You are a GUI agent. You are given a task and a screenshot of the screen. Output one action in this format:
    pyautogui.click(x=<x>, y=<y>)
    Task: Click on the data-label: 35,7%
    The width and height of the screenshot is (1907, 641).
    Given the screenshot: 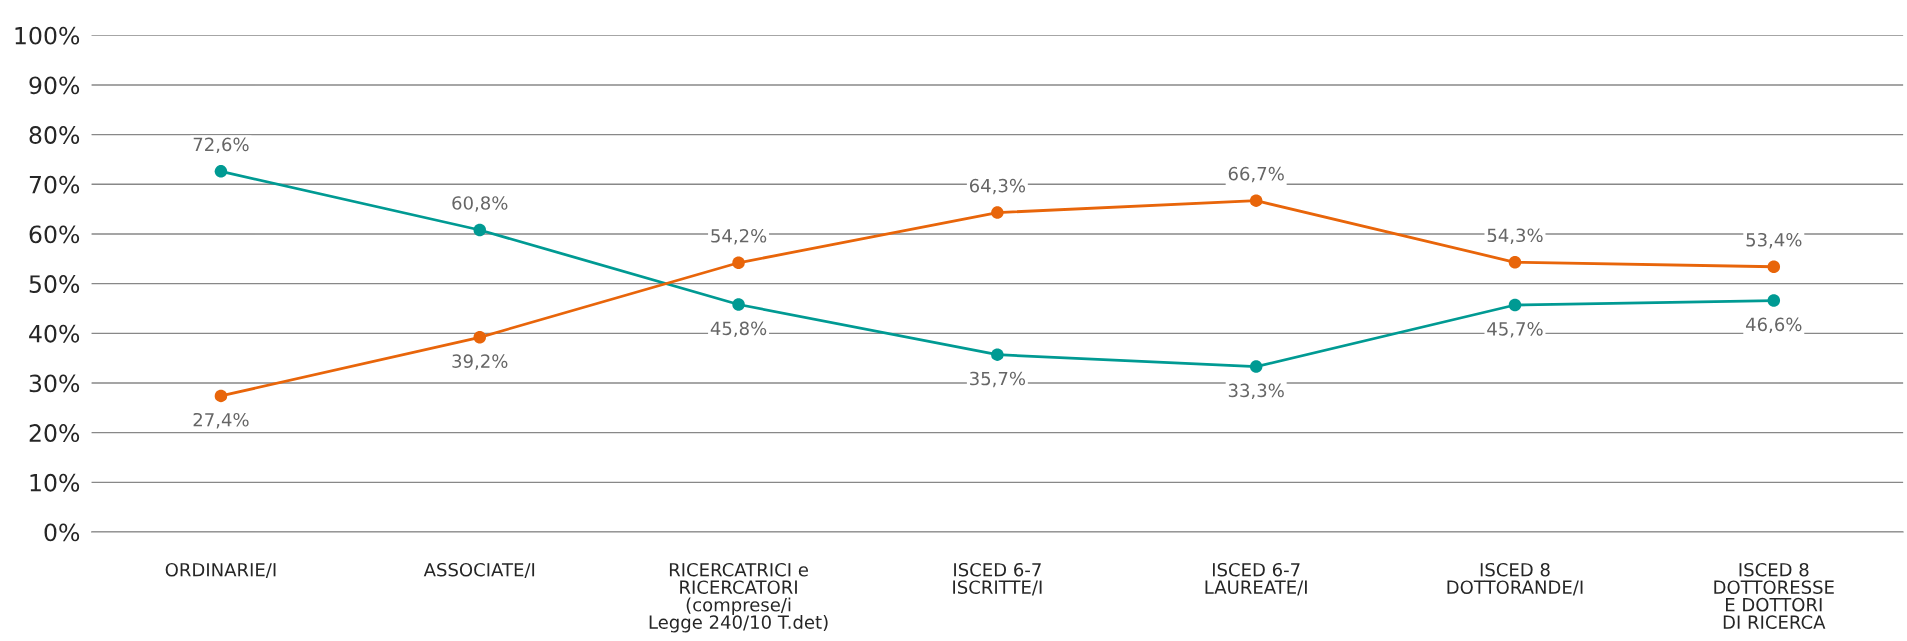 What is the action you would take?
    pyautogui.click(x=998, y=379)
    